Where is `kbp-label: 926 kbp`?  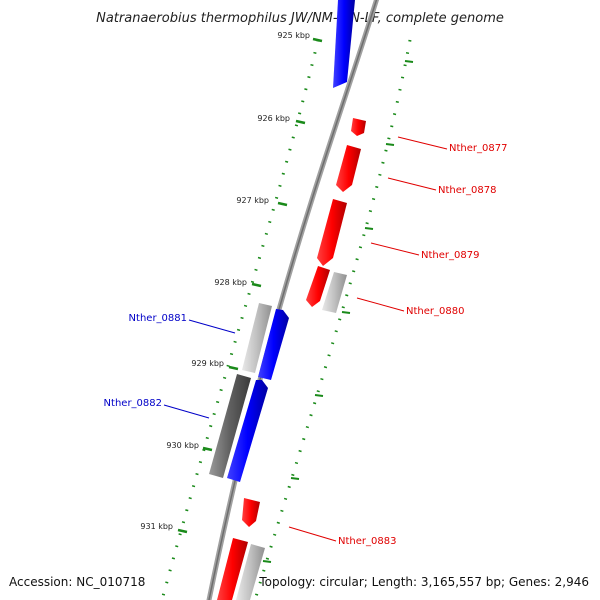
kbp-label: 926 kbp is located at coordinates (273, 118).